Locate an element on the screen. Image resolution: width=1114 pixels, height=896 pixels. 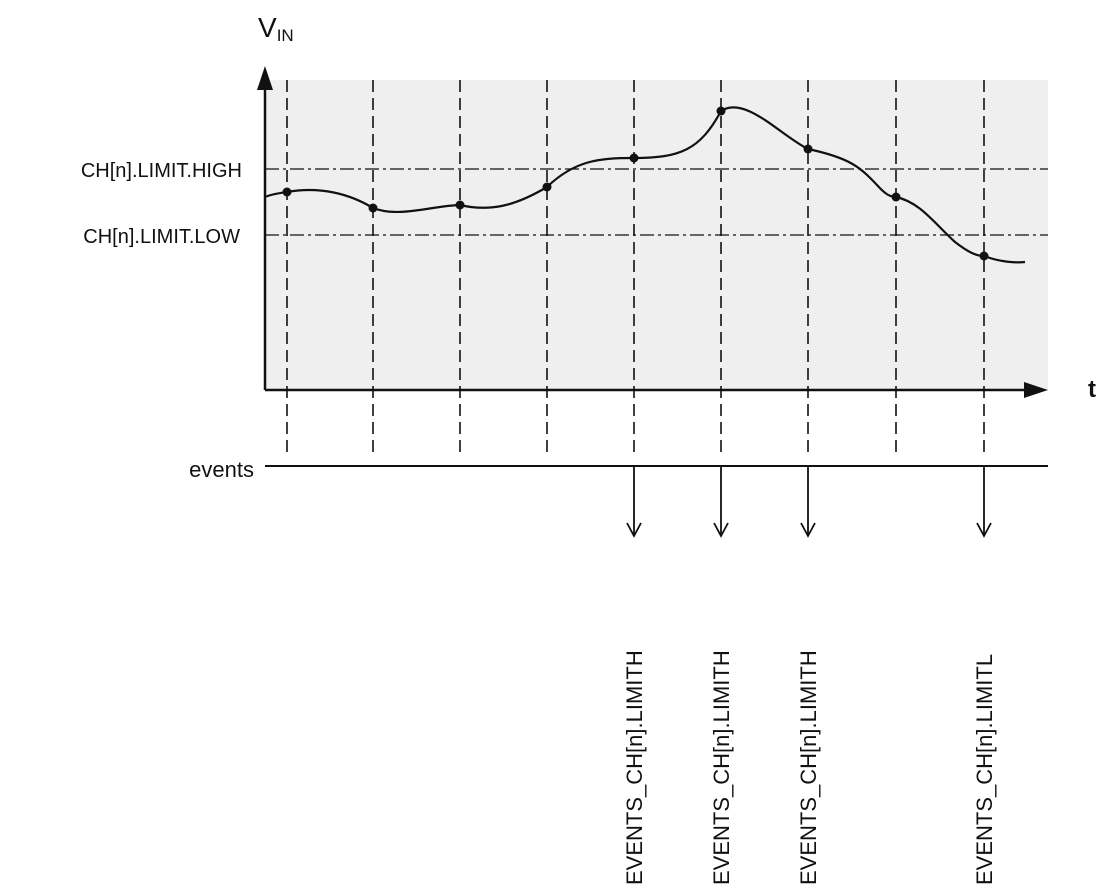
y-axis-title-main: V is located at coordinates (267, 27).